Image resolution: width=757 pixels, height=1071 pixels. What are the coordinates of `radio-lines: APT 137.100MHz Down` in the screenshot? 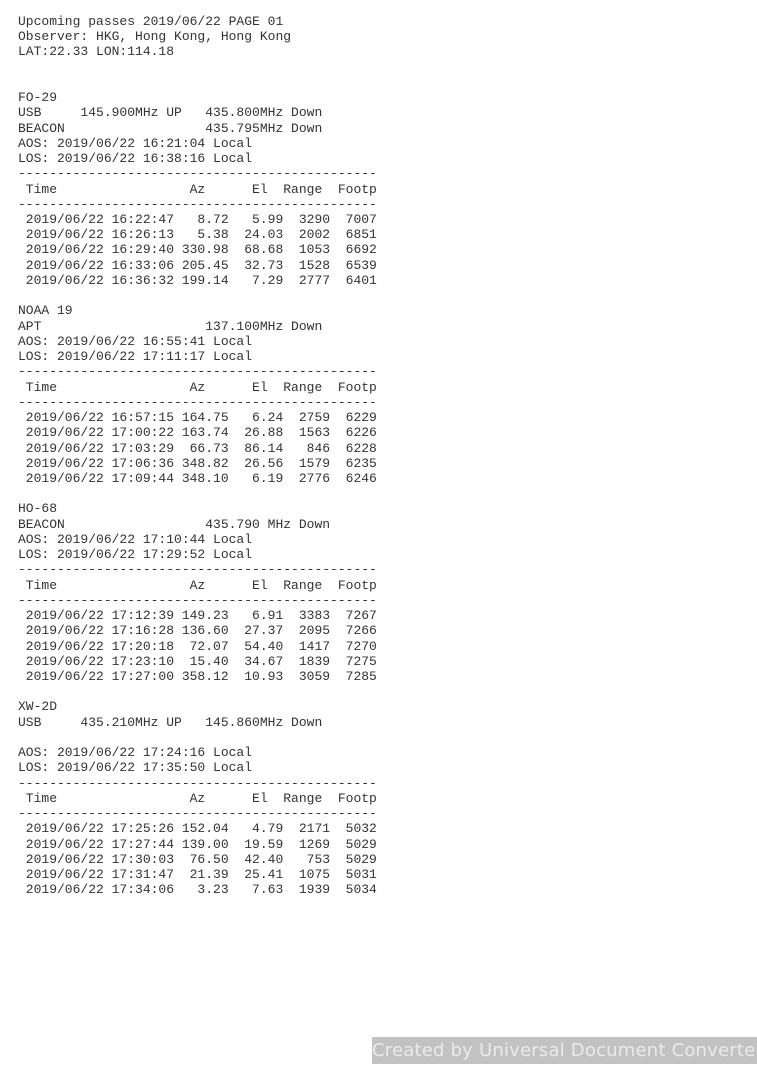 It's located at (197, 326).